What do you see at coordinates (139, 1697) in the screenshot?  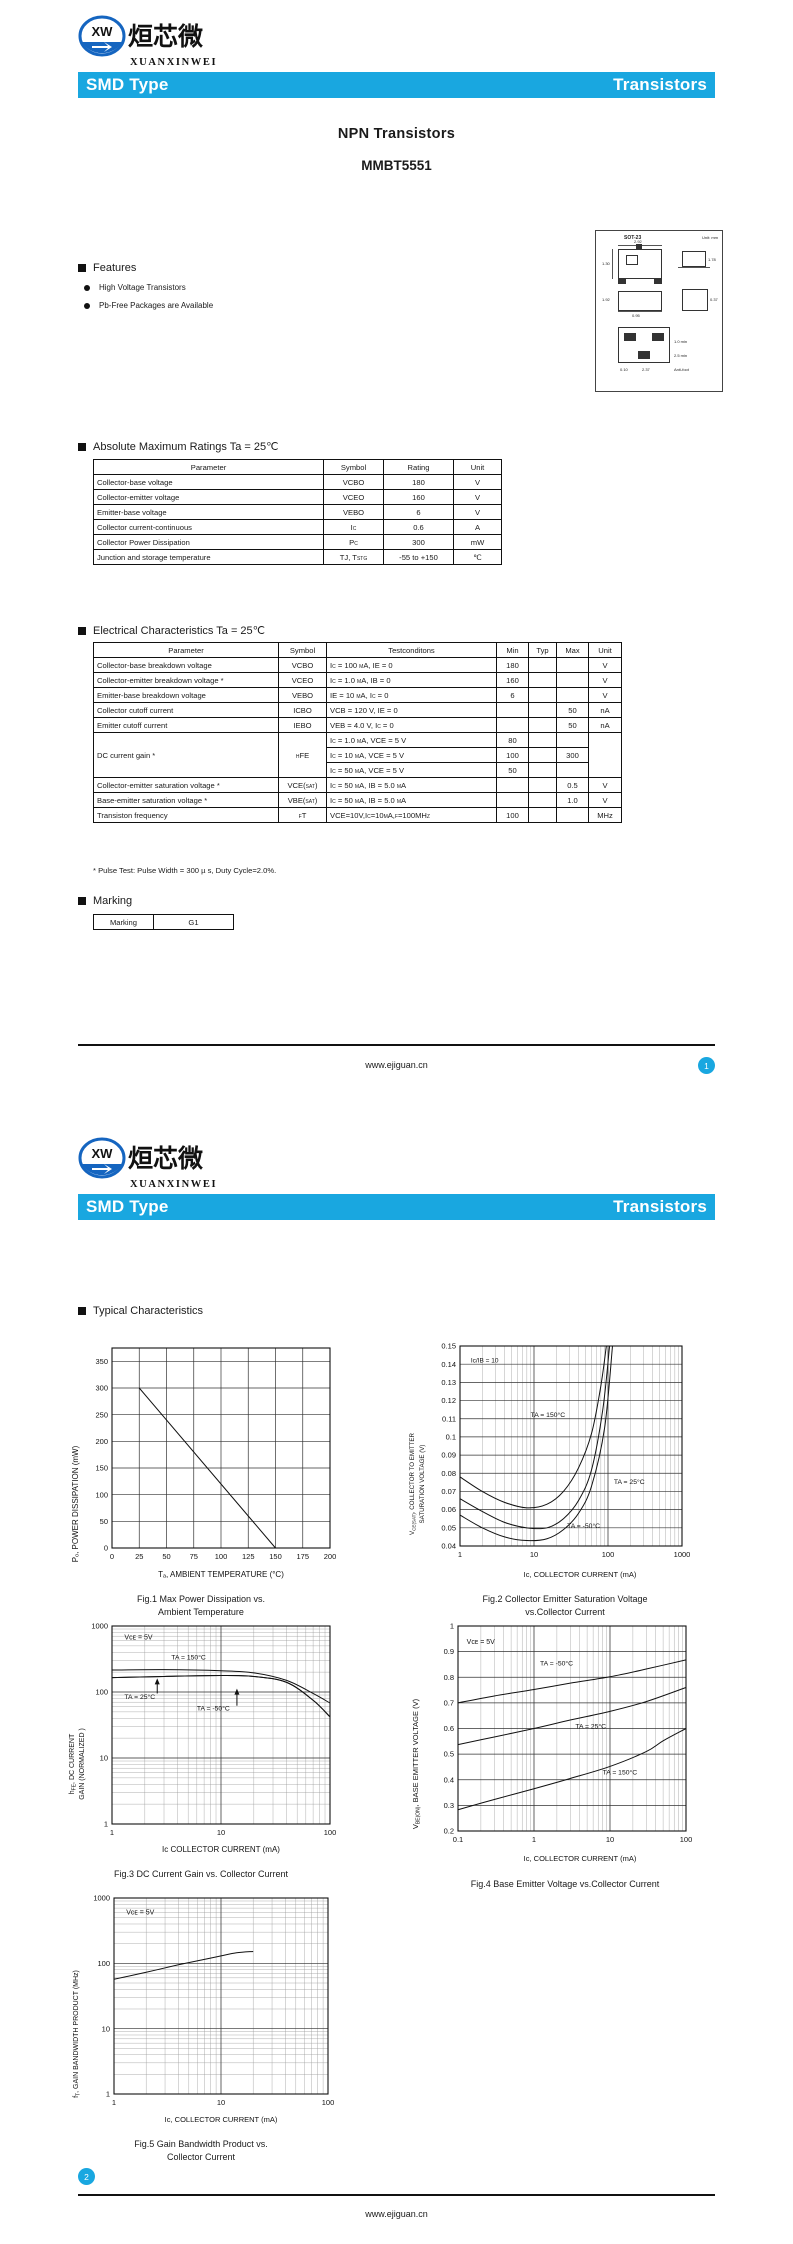 I see `chart-annotation: TA = 25°C` at bounding box center [139, 1697].